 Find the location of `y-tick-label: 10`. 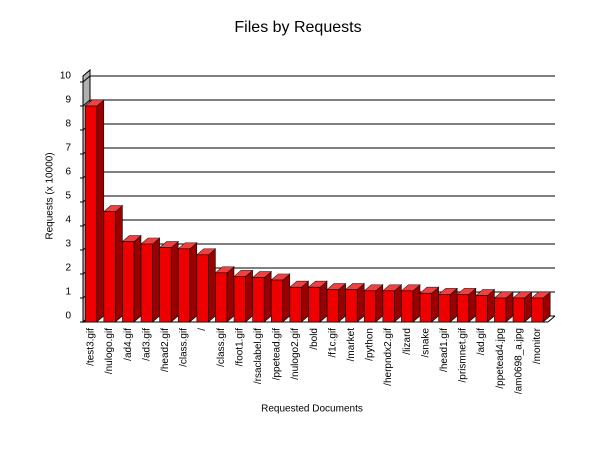

y-tick-label: 10 is located at coordinates (66, 76).